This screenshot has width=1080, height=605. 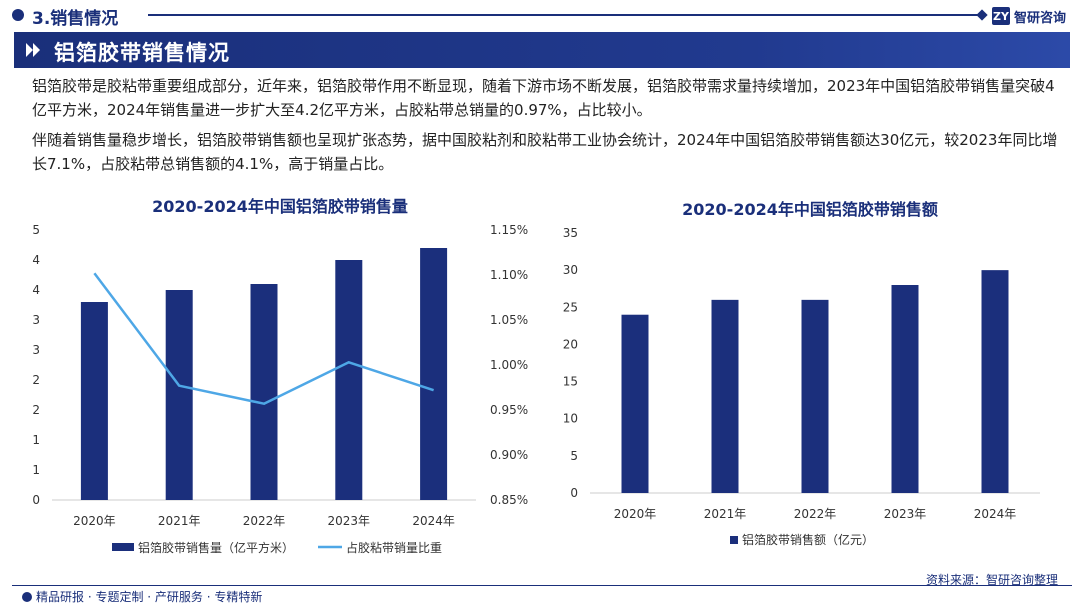 I want to click on left-axis-tick-label: 0, so click(x=36, y=500).